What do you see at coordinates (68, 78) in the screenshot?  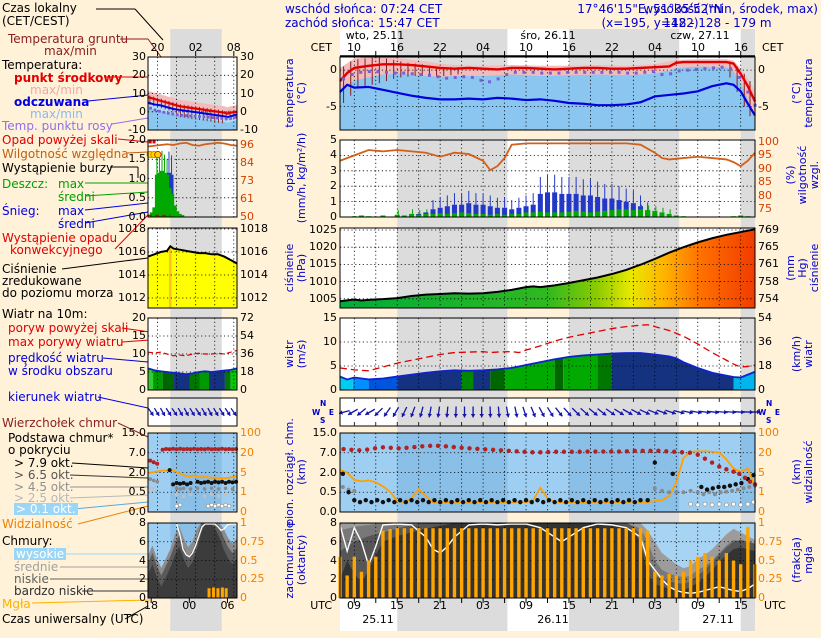 I see `label-midpoint-temp: punkt środkowy` at bounding box center [68, 78].